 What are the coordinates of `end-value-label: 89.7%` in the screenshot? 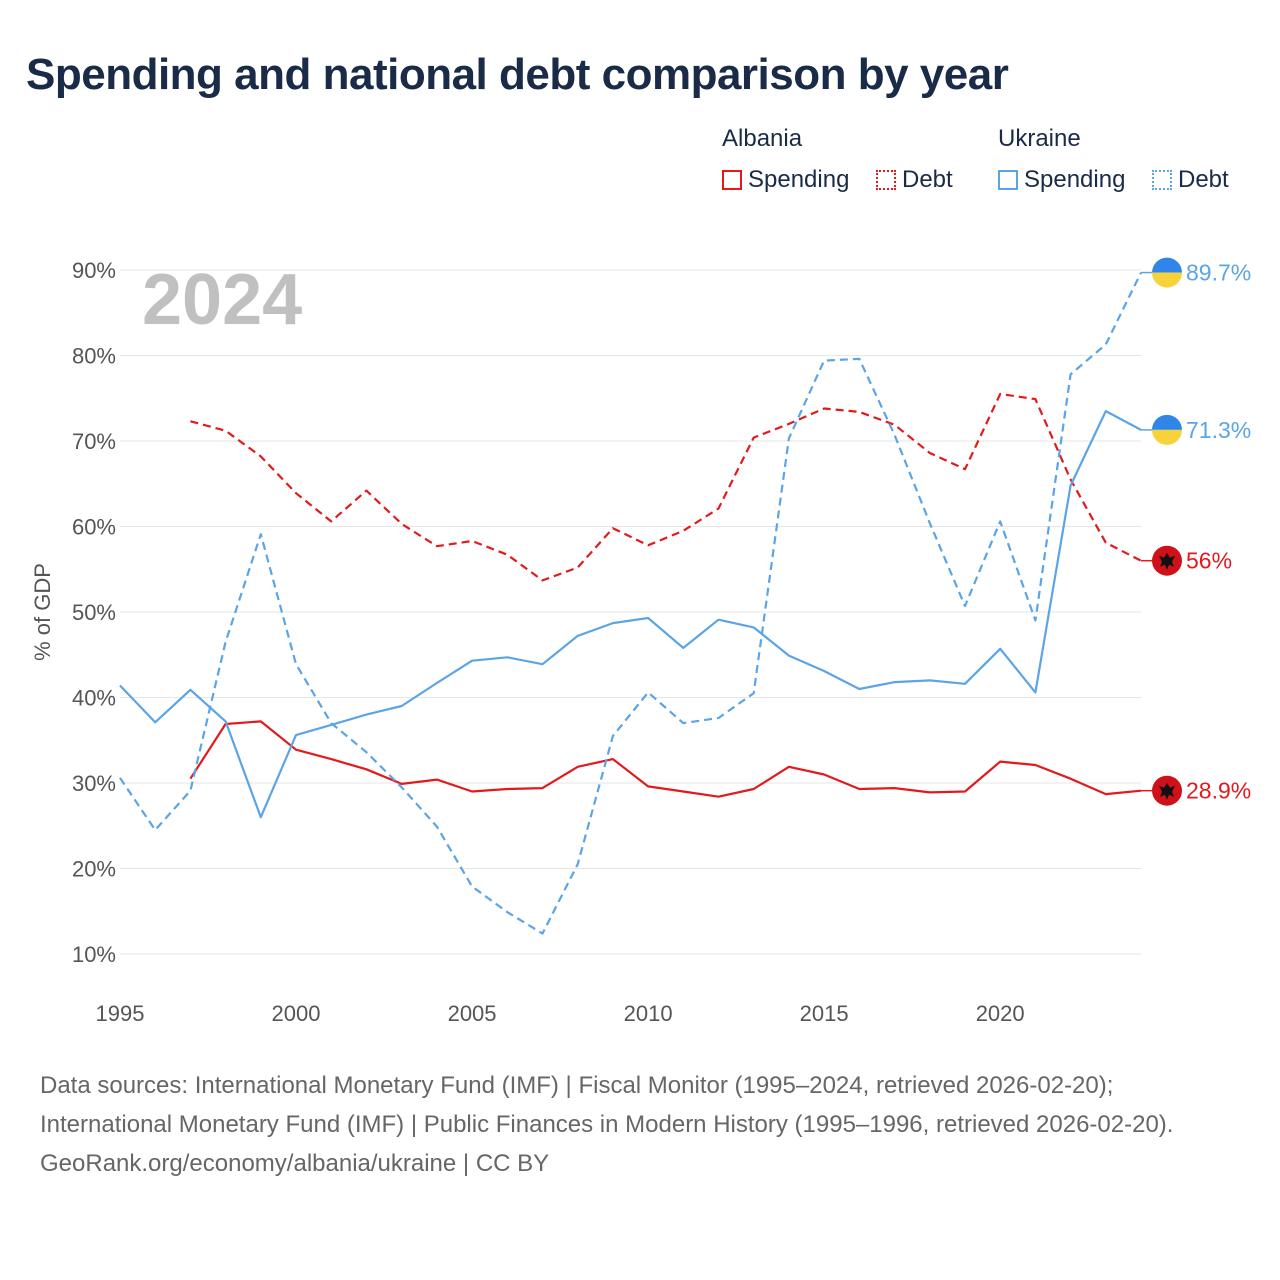 It's located at (1218, 273).